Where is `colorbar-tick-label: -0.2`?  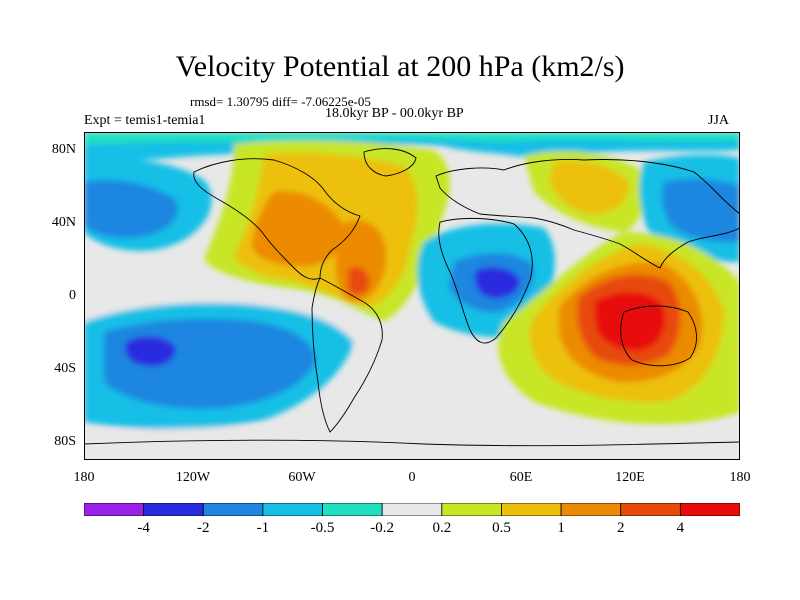
colorbar-tick-label: -0.2 is located at coordinates (382, 528).